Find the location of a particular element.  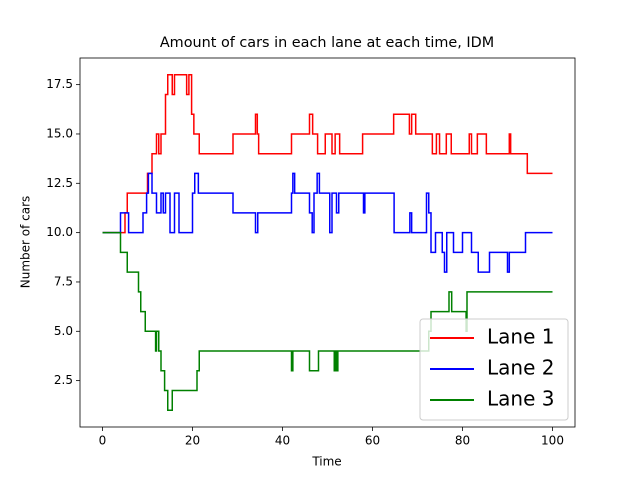

y-tick-label: 15.0 is located at coordinates (59, 133).